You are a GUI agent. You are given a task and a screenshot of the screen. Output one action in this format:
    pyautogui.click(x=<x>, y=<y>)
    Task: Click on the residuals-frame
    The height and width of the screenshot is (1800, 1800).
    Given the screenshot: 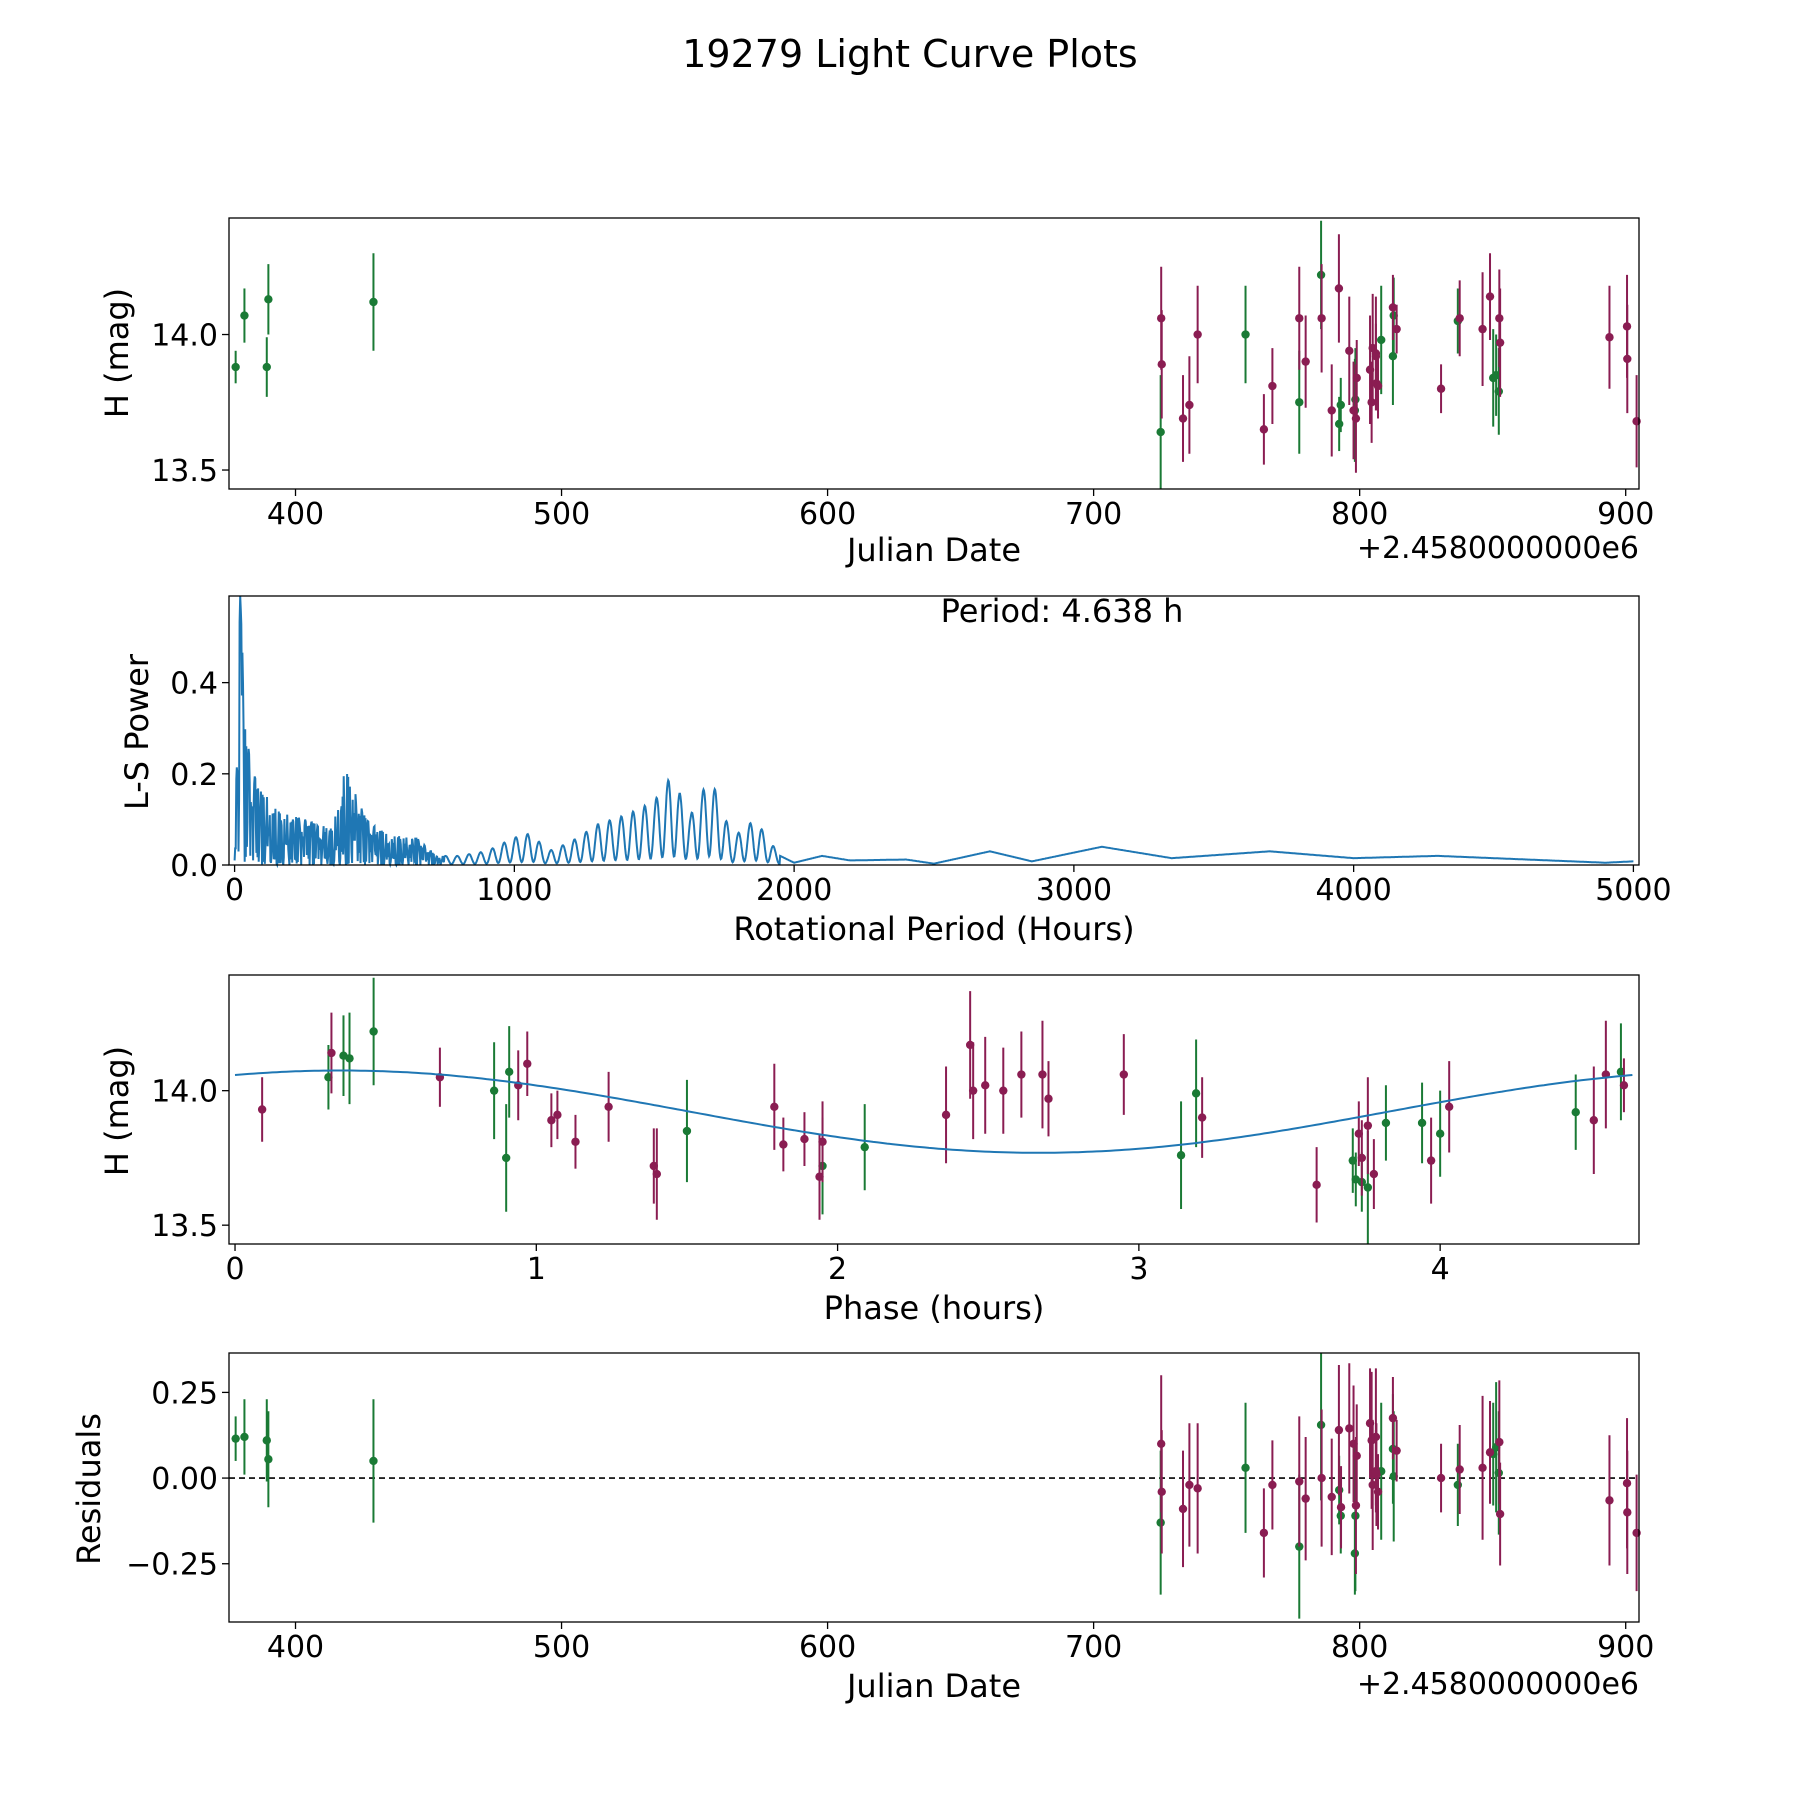 What is the action you would take?
    pyautogui.click(x=934, y=1487)
    